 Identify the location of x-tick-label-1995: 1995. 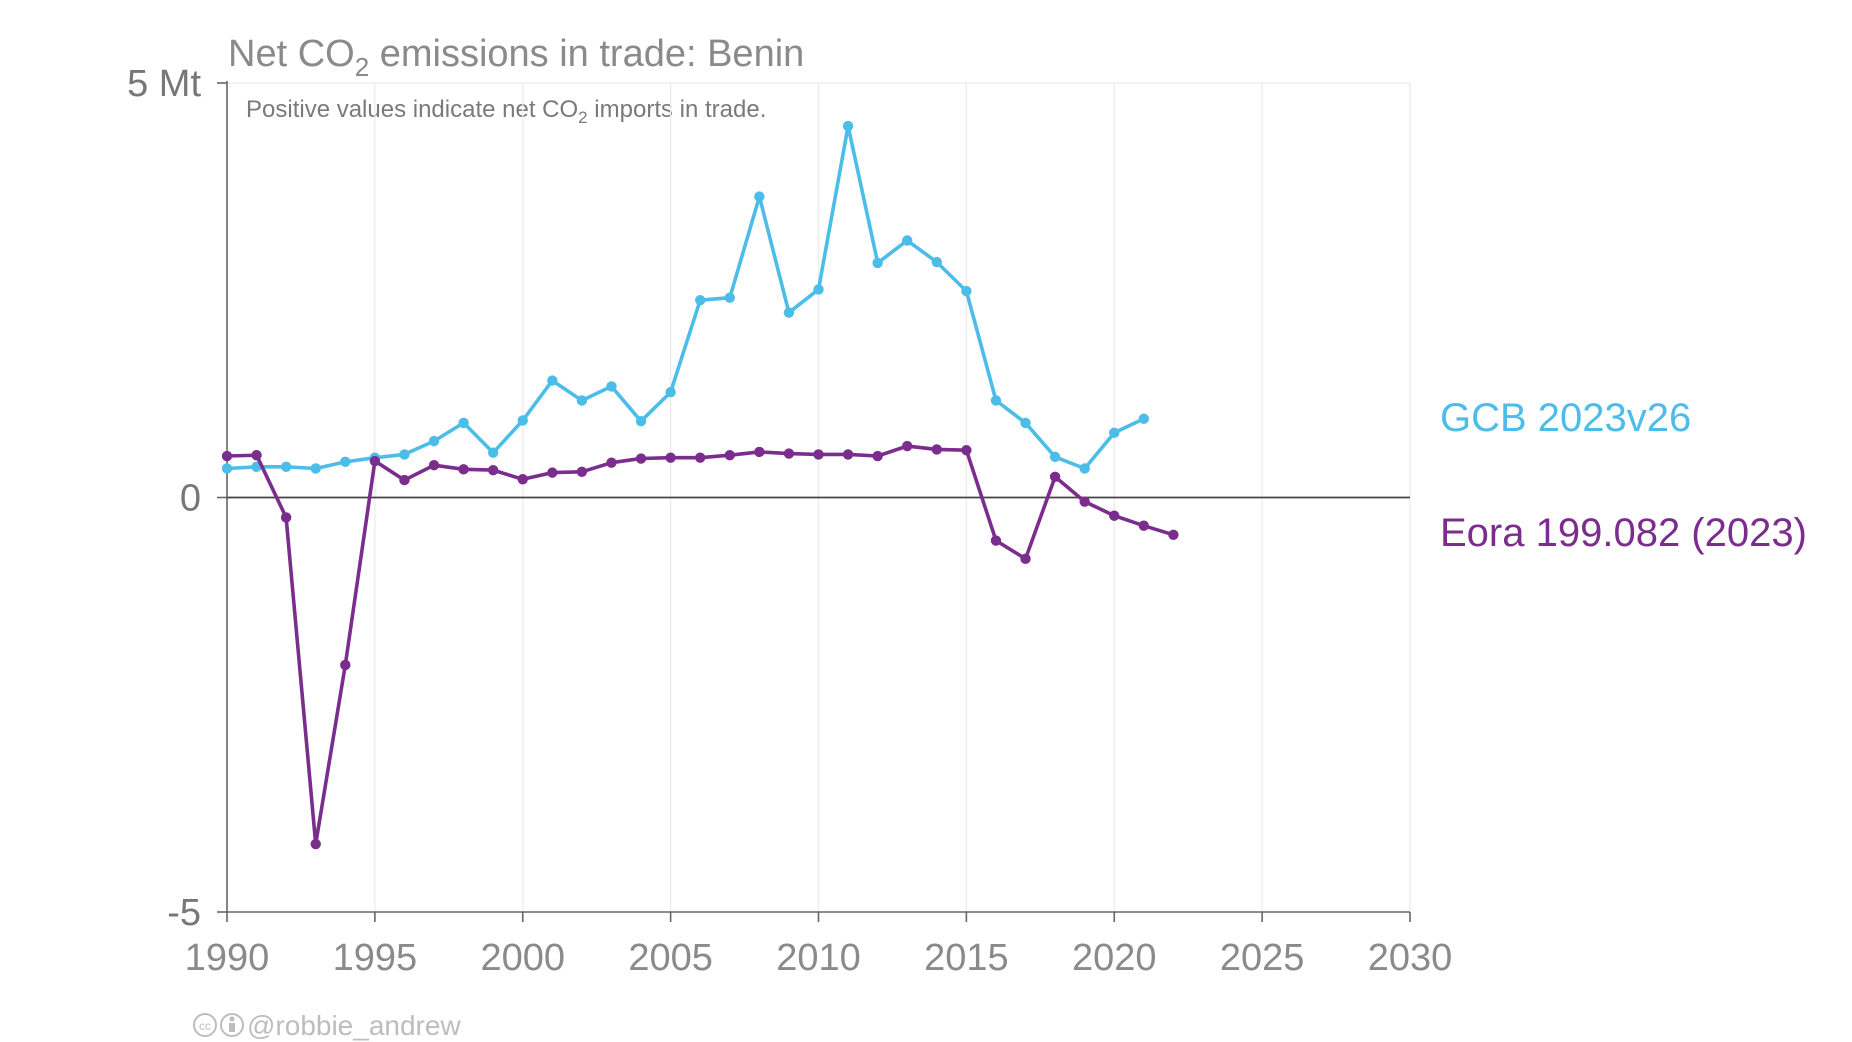
(375, 958).